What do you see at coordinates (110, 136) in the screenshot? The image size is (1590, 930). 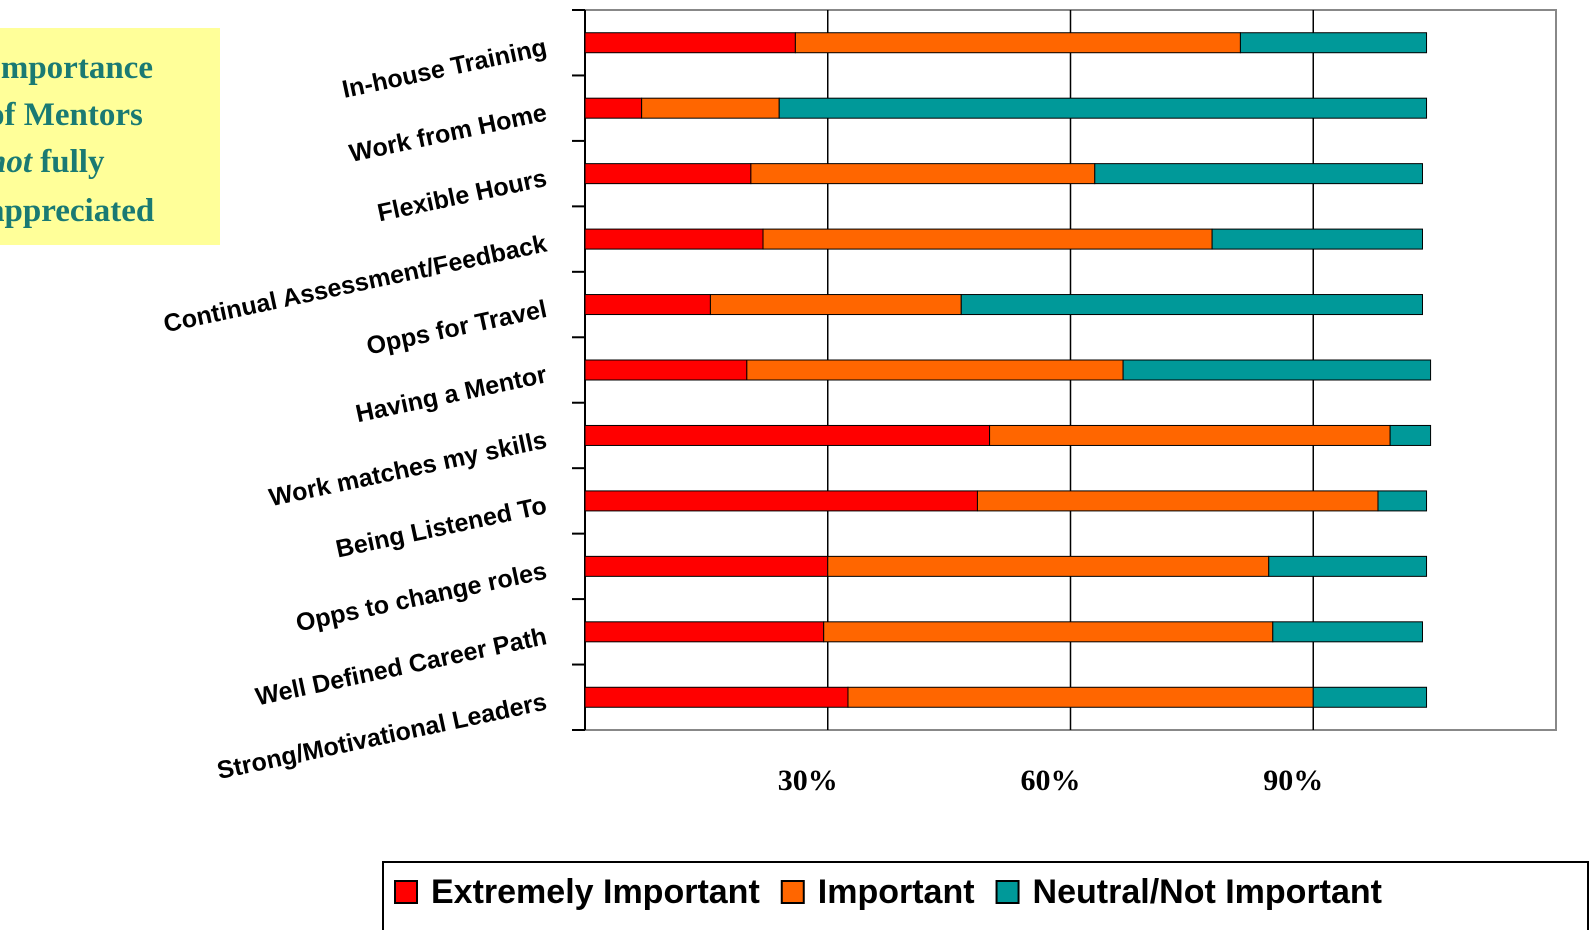 I see `annotation-box` at bounding box center [110, 136].